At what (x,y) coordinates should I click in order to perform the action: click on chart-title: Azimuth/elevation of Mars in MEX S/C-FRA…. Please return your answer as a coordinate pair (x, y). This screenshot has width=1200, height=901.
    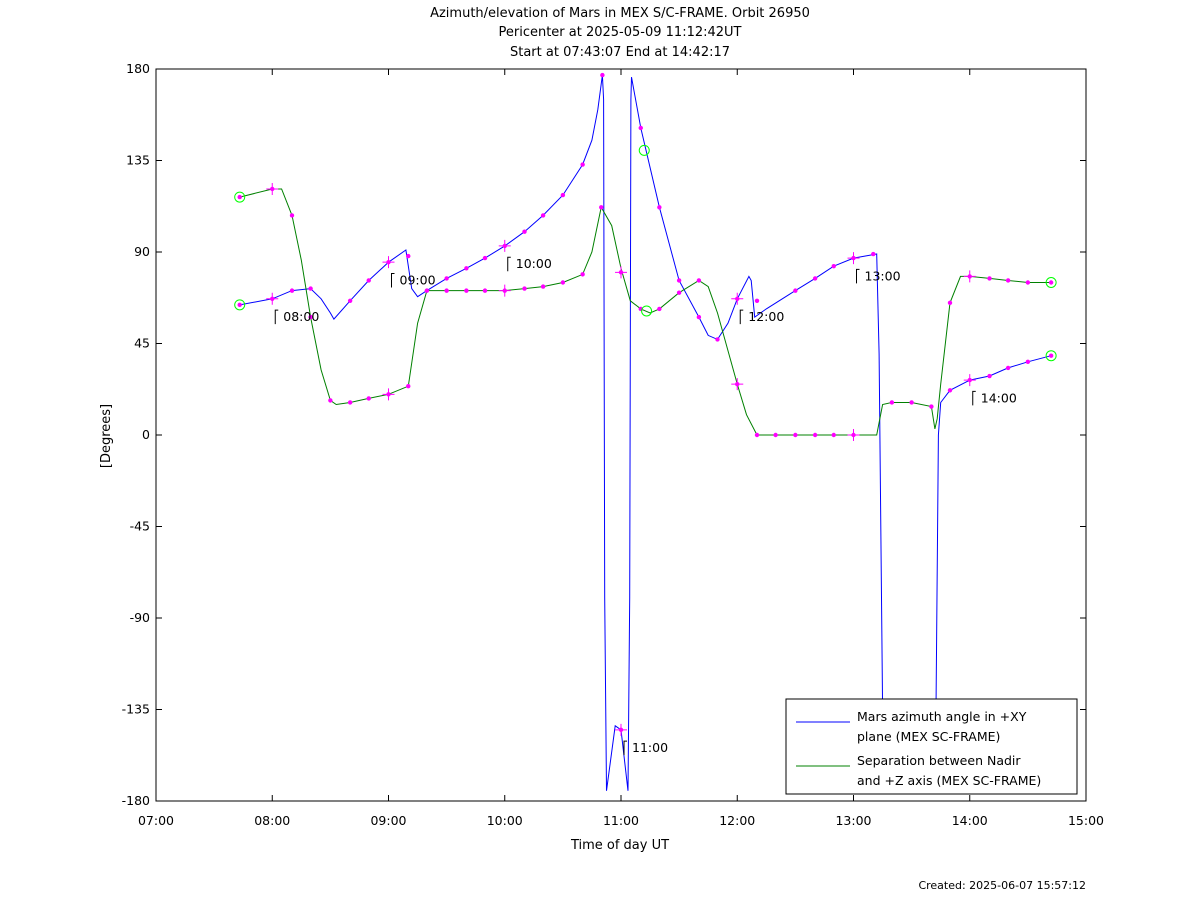
    Looking at the image, I should click on (620, 33).